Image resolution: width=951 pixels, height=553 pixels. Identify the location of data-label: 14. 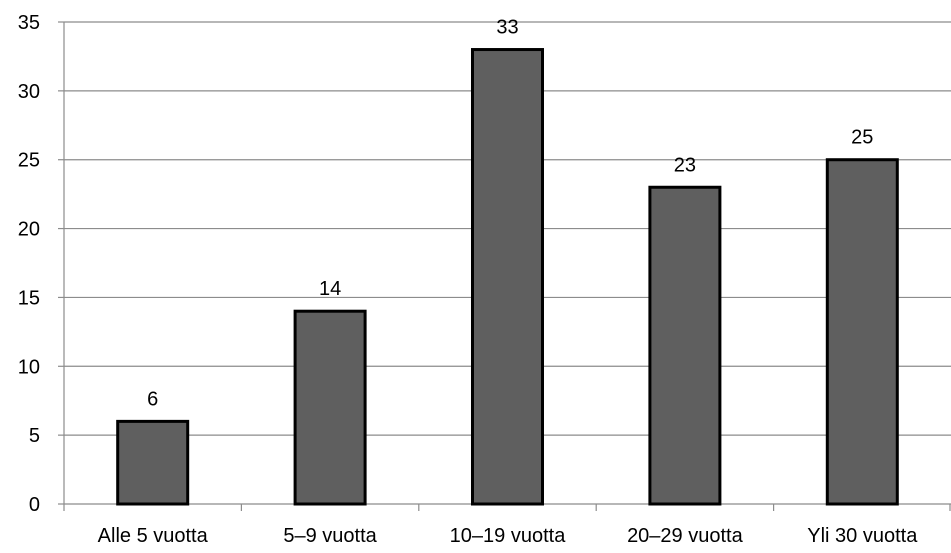
(330, 289).